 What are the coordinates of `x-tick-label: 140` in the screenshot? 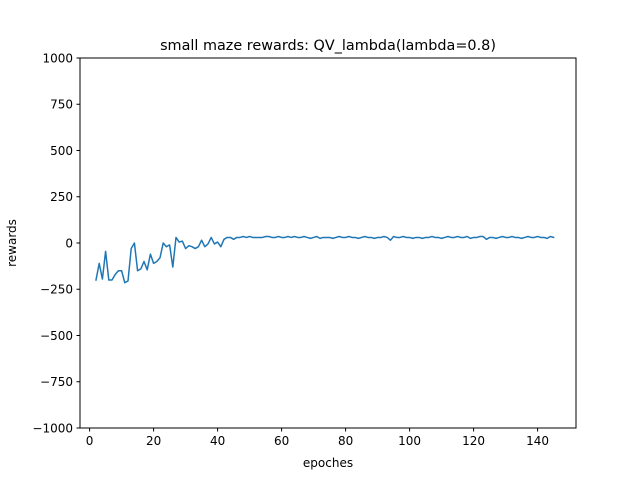 It's located at (537, 441).